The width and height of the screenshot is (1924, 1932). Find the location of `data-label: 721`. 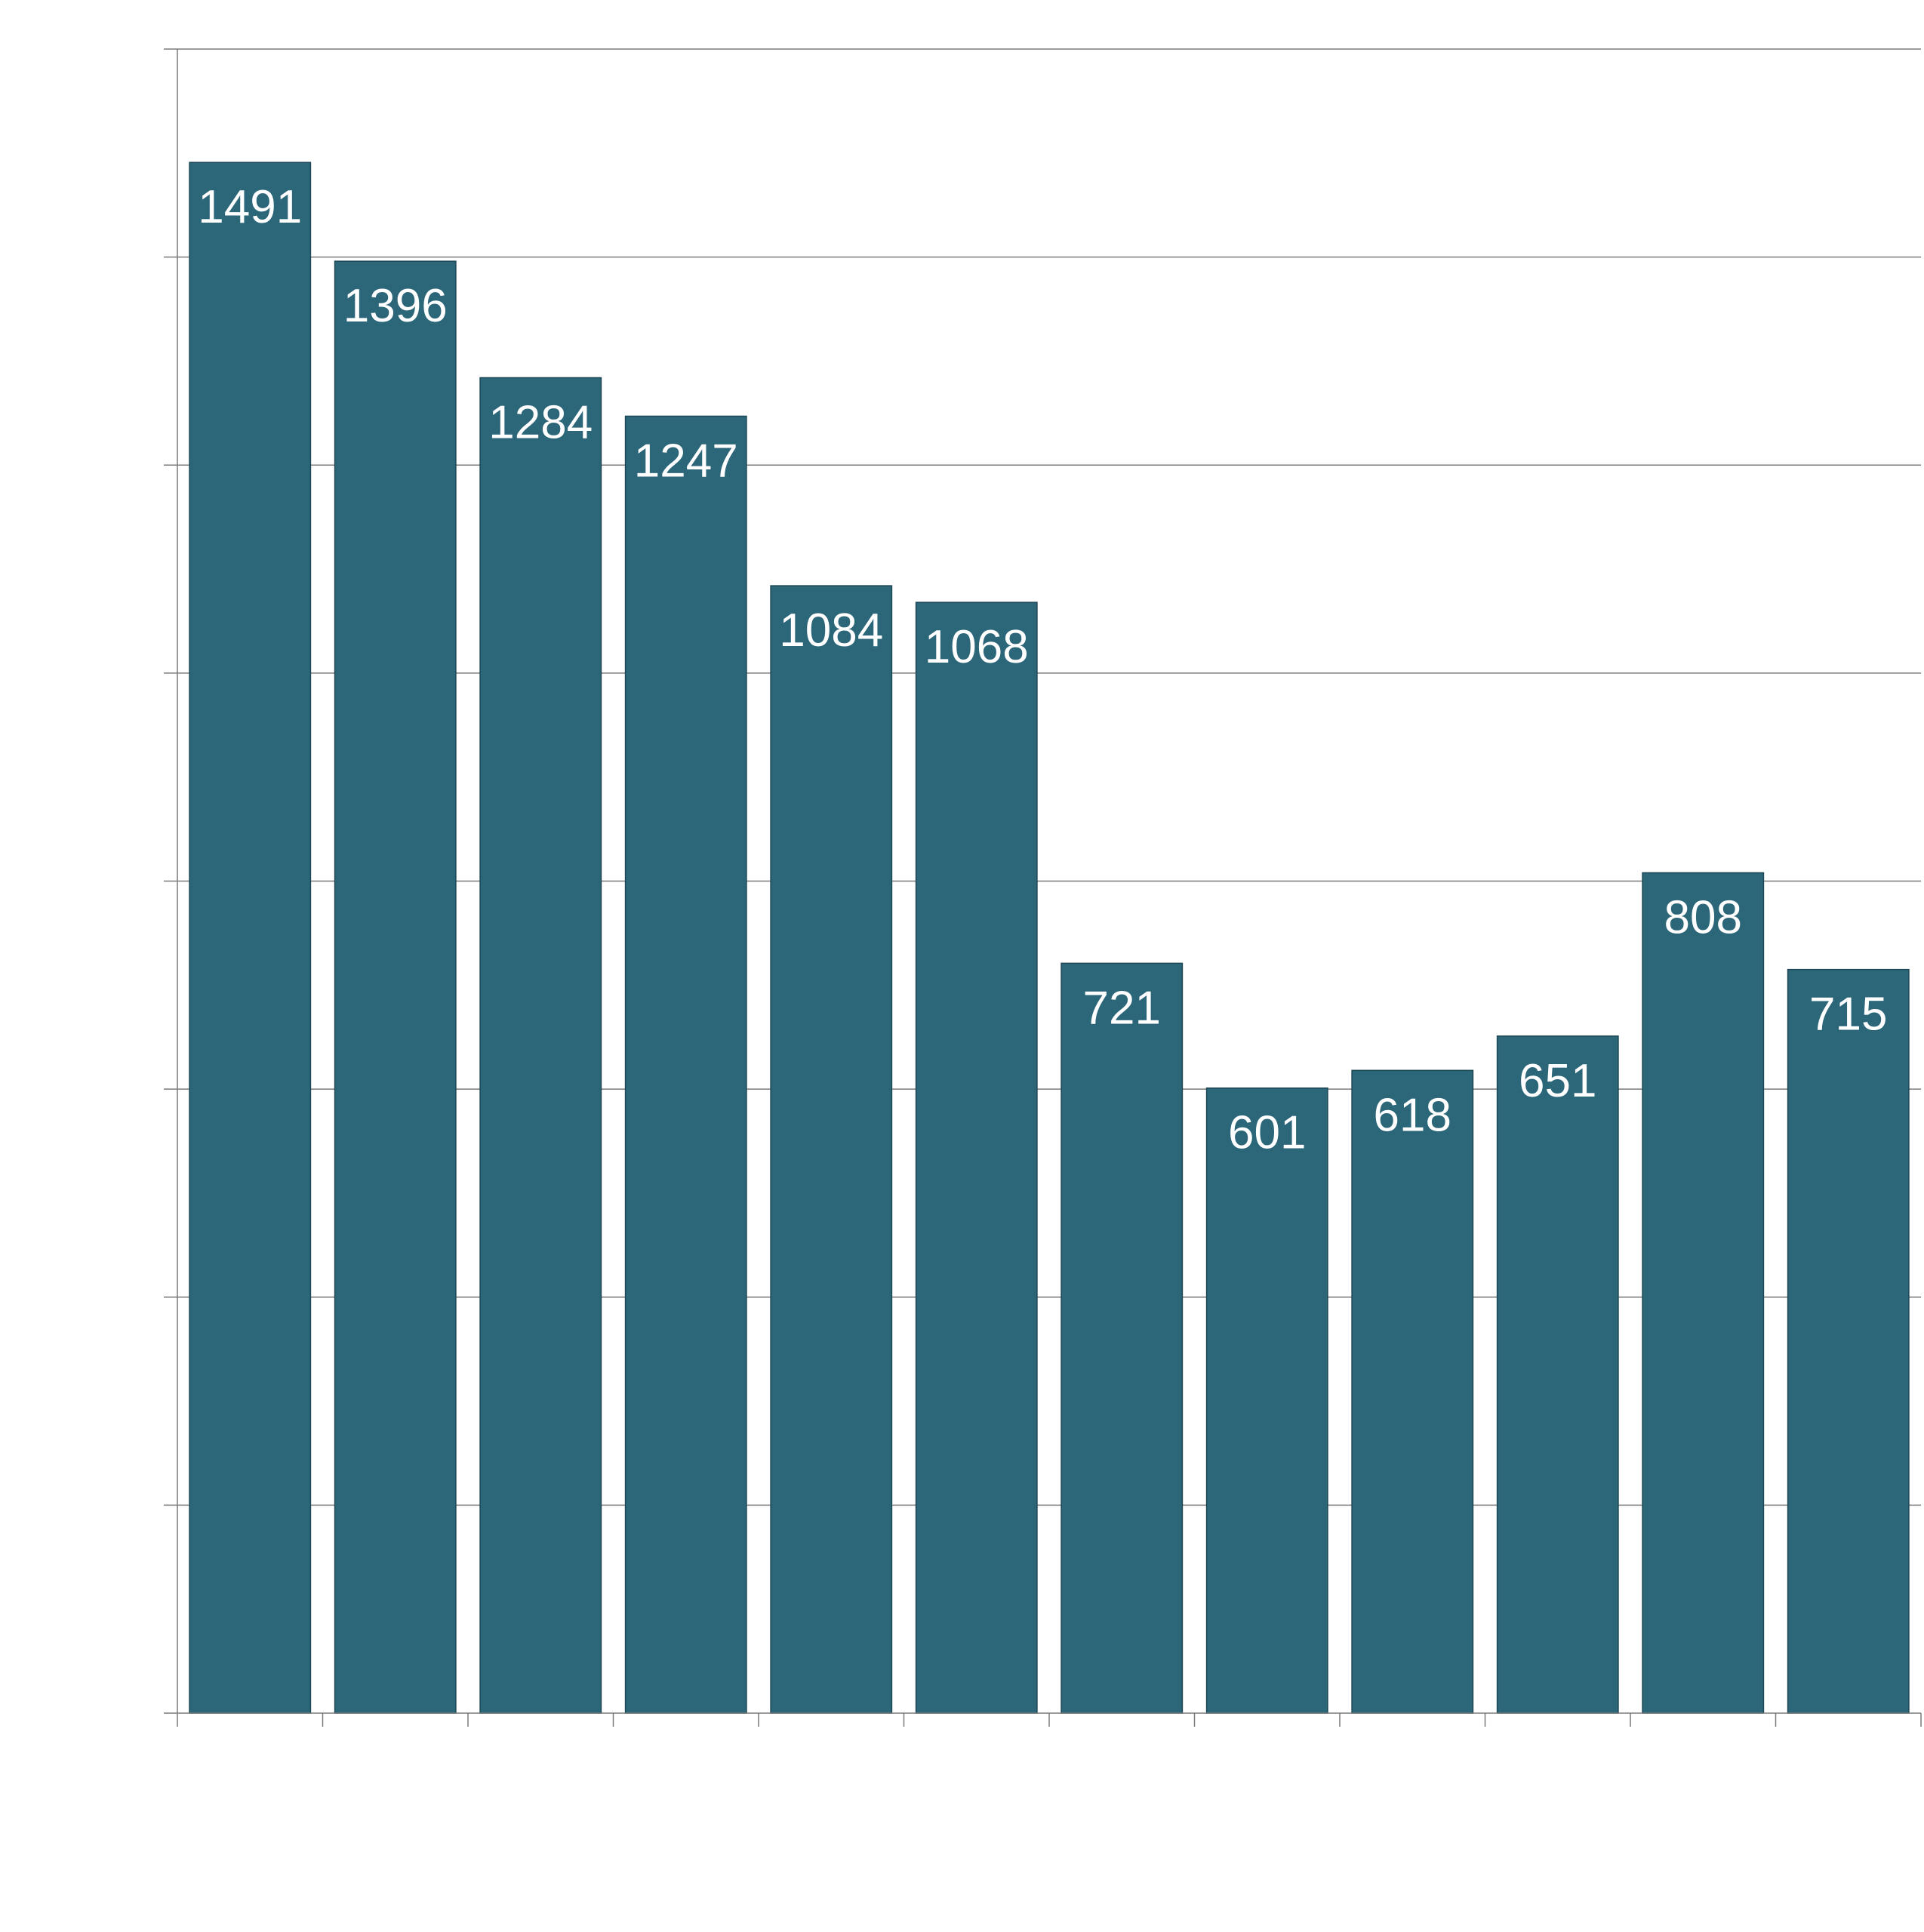

data-label: 721 is located at coordinates (1122, 1008).